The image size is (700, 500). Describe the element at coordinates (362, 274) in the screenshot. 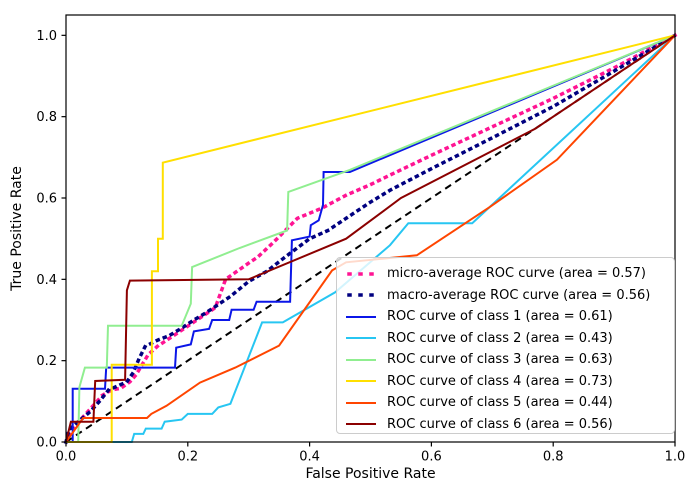

I see `legend-swatch-micro-average` at that location.